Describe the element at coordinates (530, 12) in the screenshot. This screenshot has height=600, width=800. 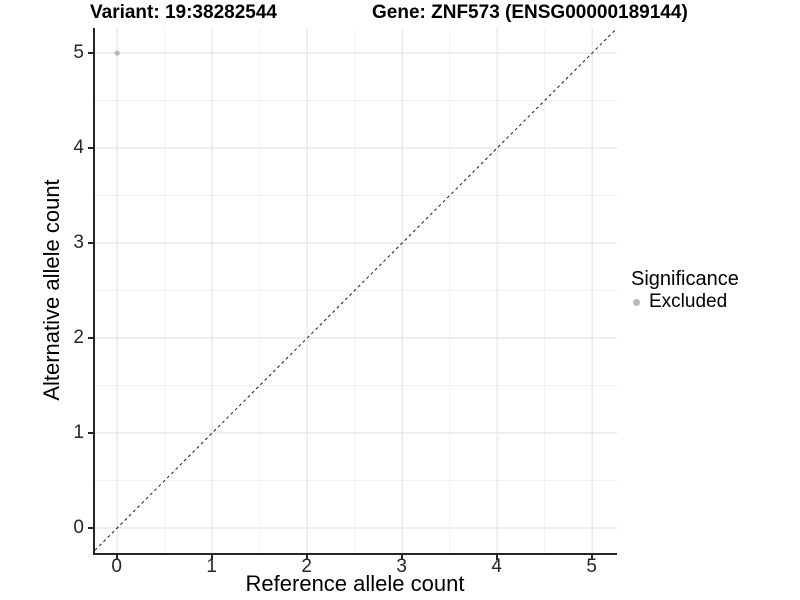
I see `plot-title-gene: Gene: ZNF573 (ENSG00000189144)` at that location.